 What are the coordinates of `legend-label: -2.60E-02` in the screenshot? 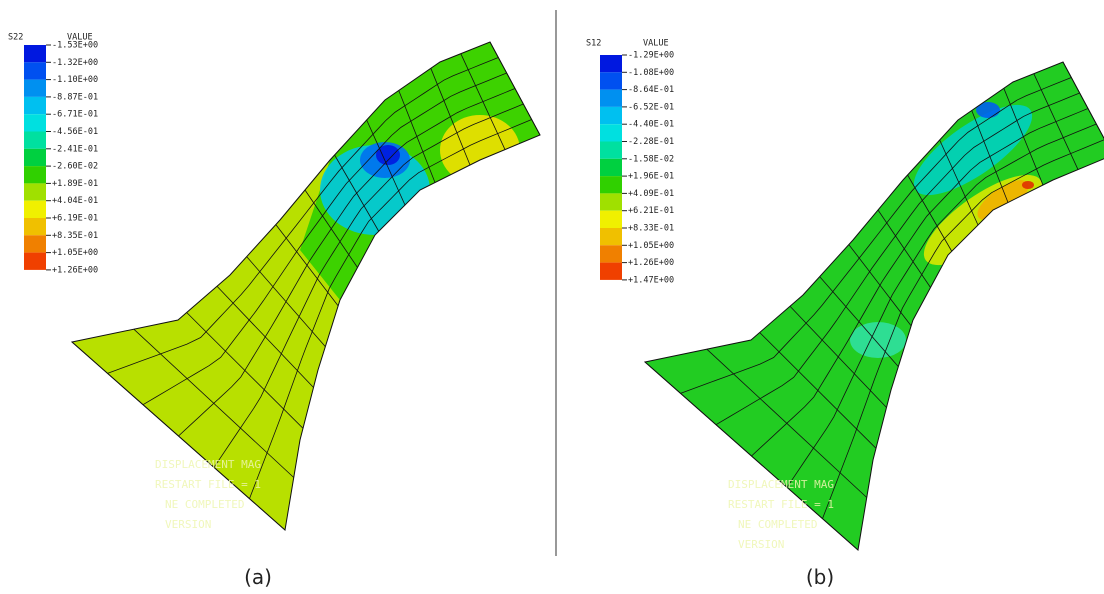 It's located at (75, 167).